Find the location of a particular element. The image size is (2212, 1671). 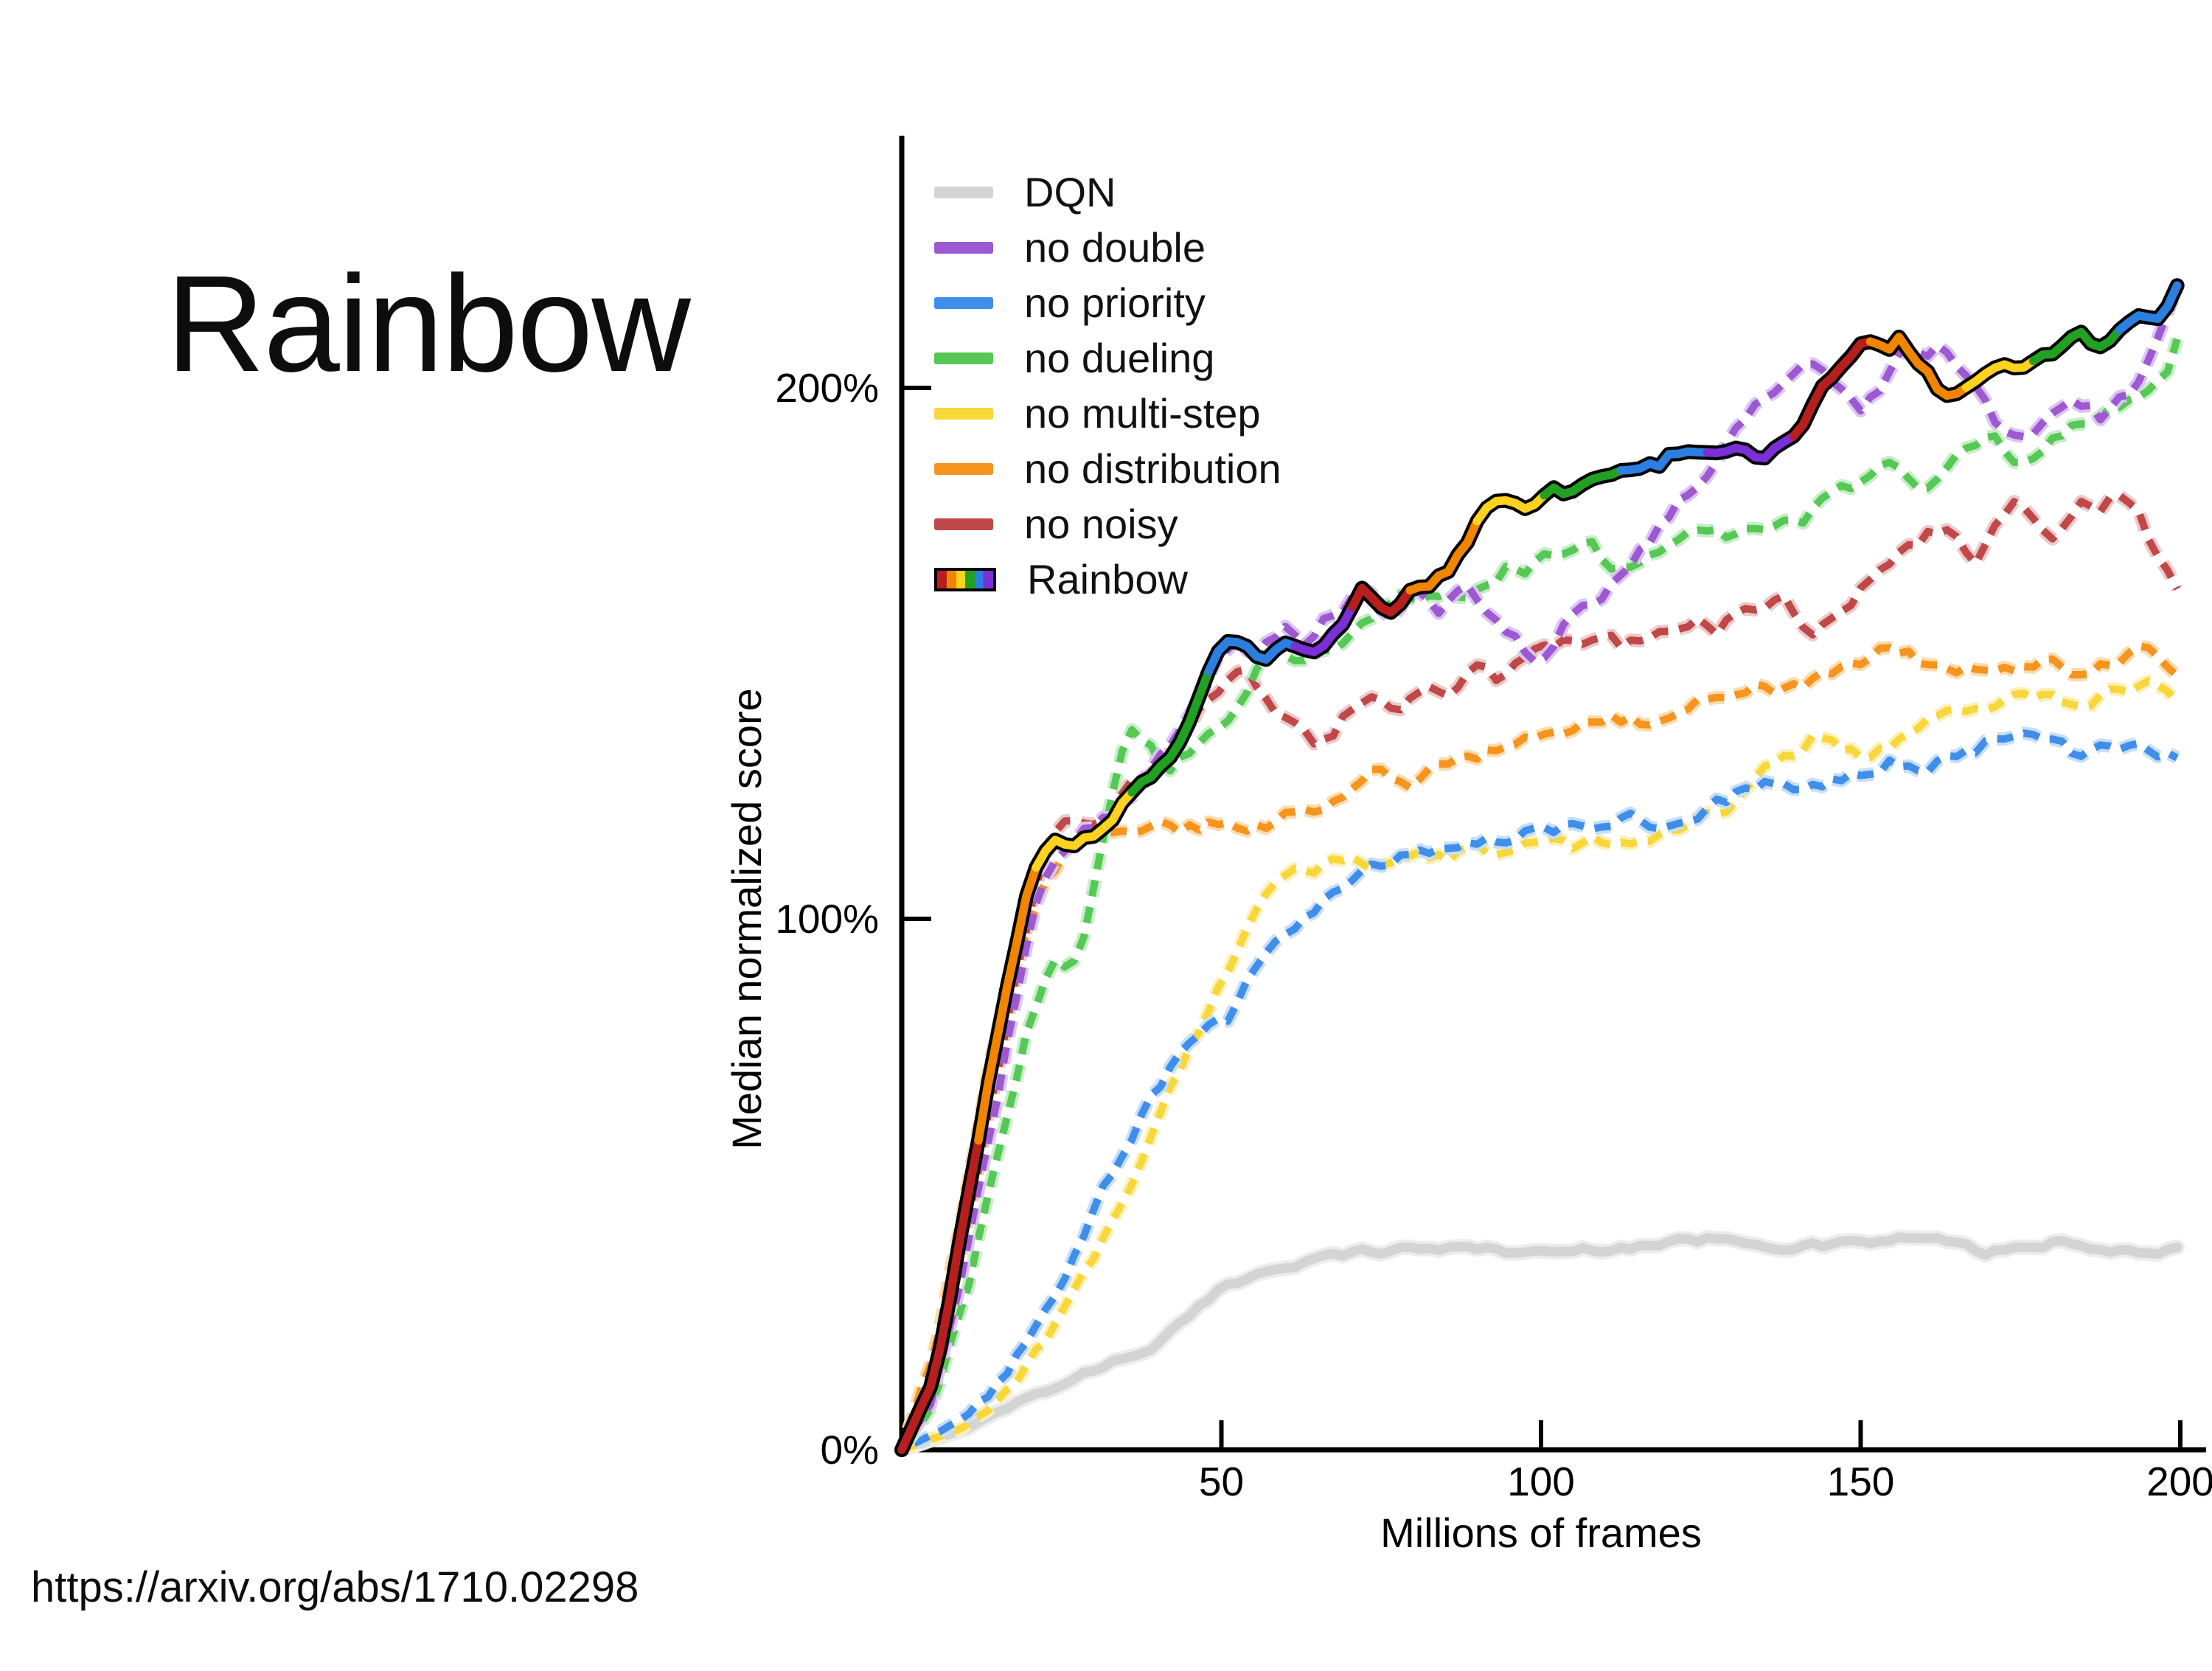

legend-row-no_dueling: no dueling is located at coordinates (1107, 358).